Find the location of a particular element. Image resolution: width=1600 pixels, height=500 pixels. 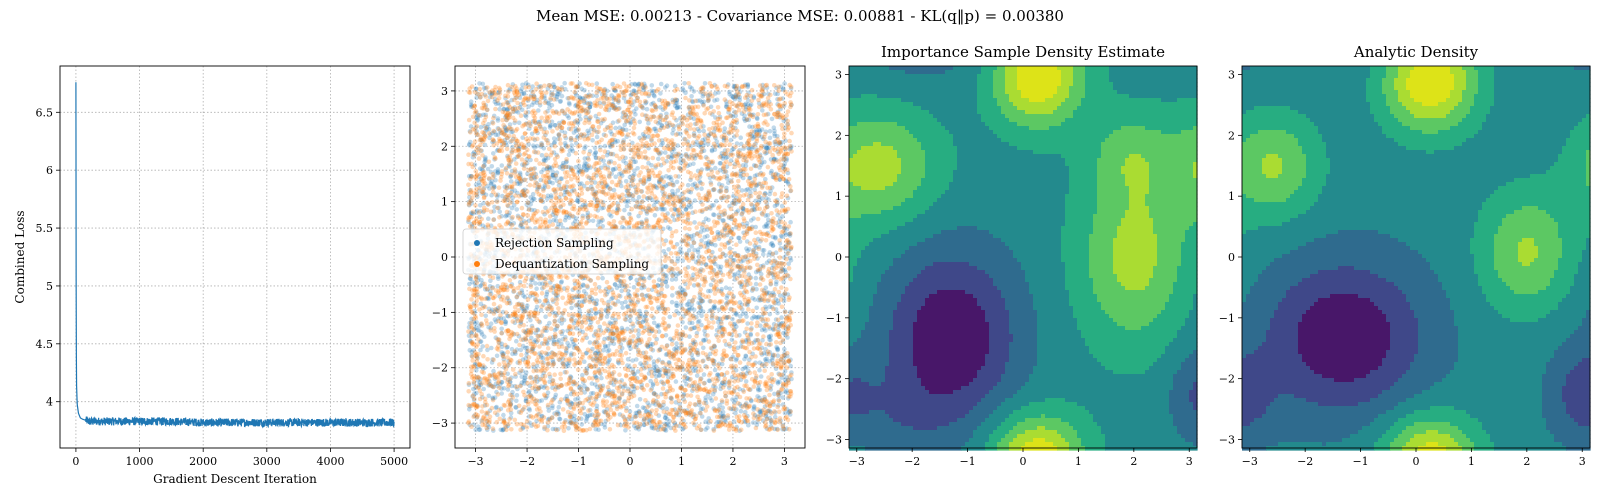

x-tick-label: −1 is located at coordinates (578, 461).